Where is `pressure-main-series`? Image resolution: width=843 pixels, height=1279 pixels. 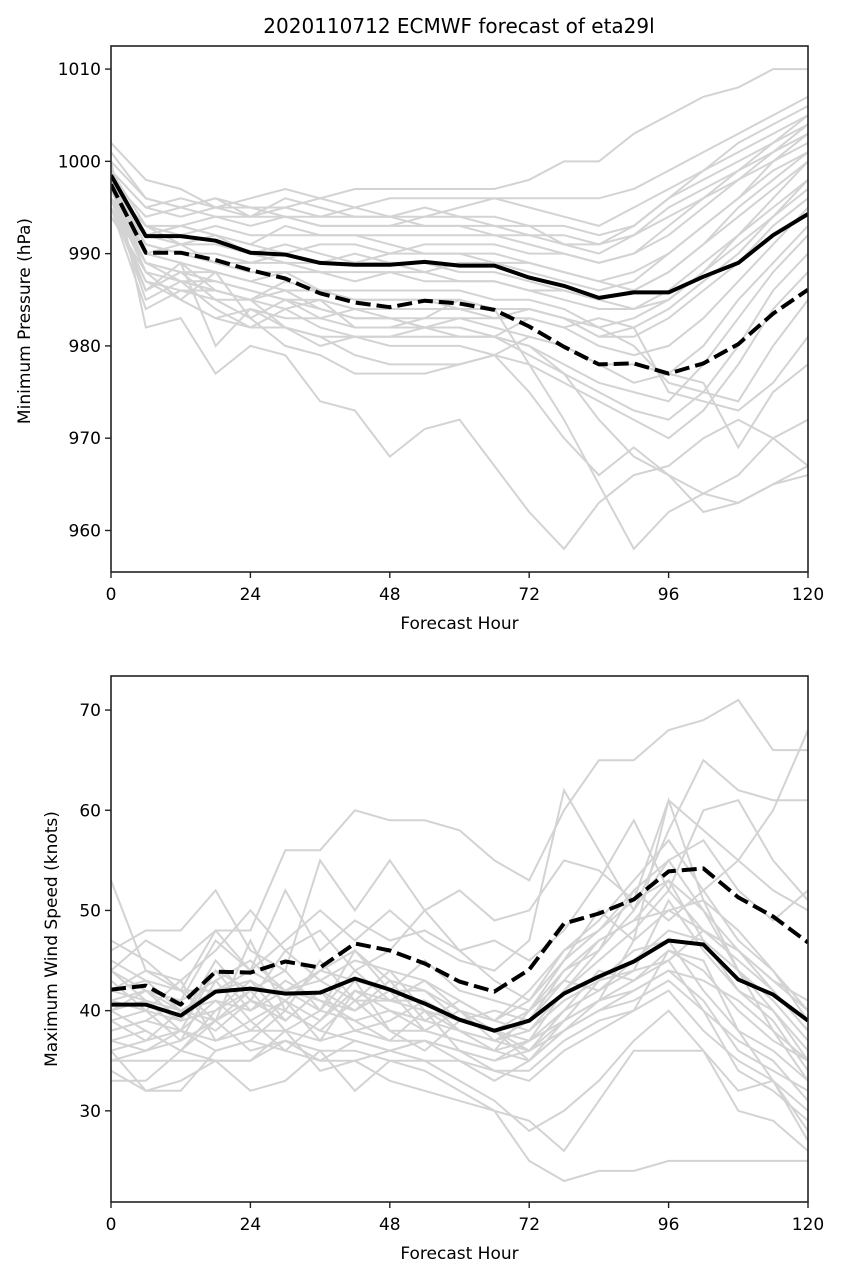
pressure-main-series is located at coordinates (459, 275).